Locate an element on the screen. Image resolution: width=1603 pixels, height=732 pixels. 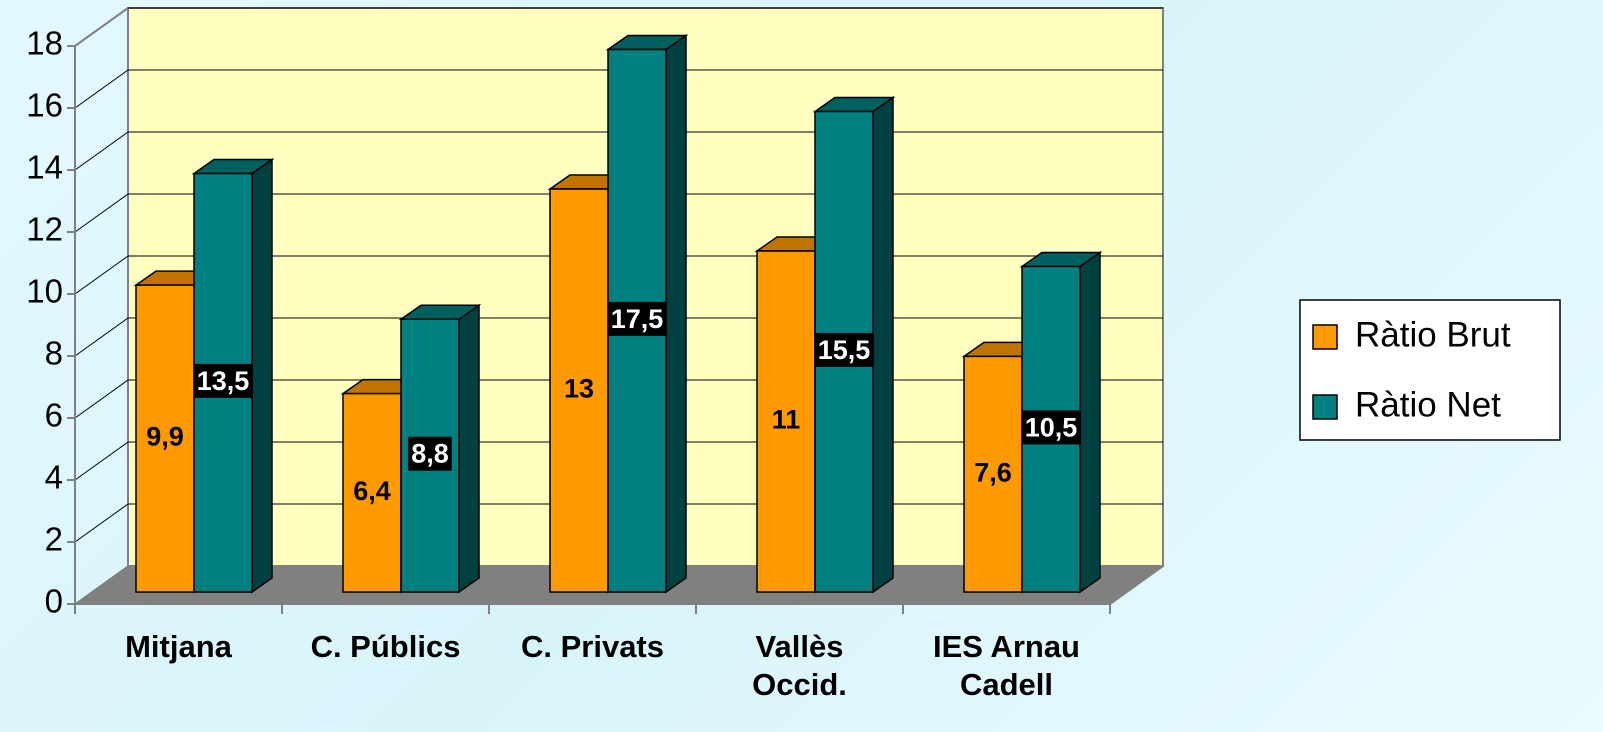
y-tick-label: 0 is located at coordinates (54, 601).